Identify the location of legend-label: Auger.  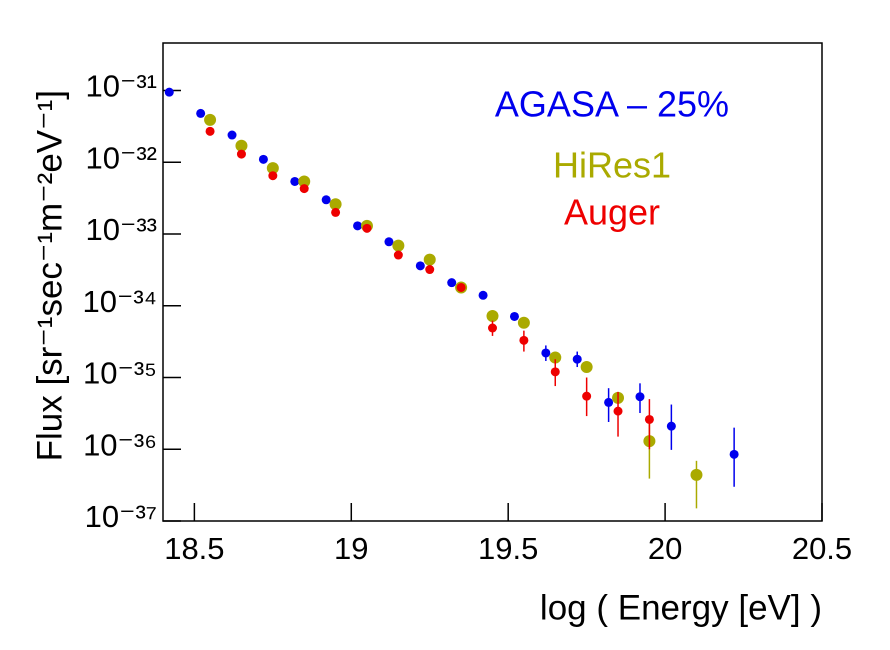
(612, 212).